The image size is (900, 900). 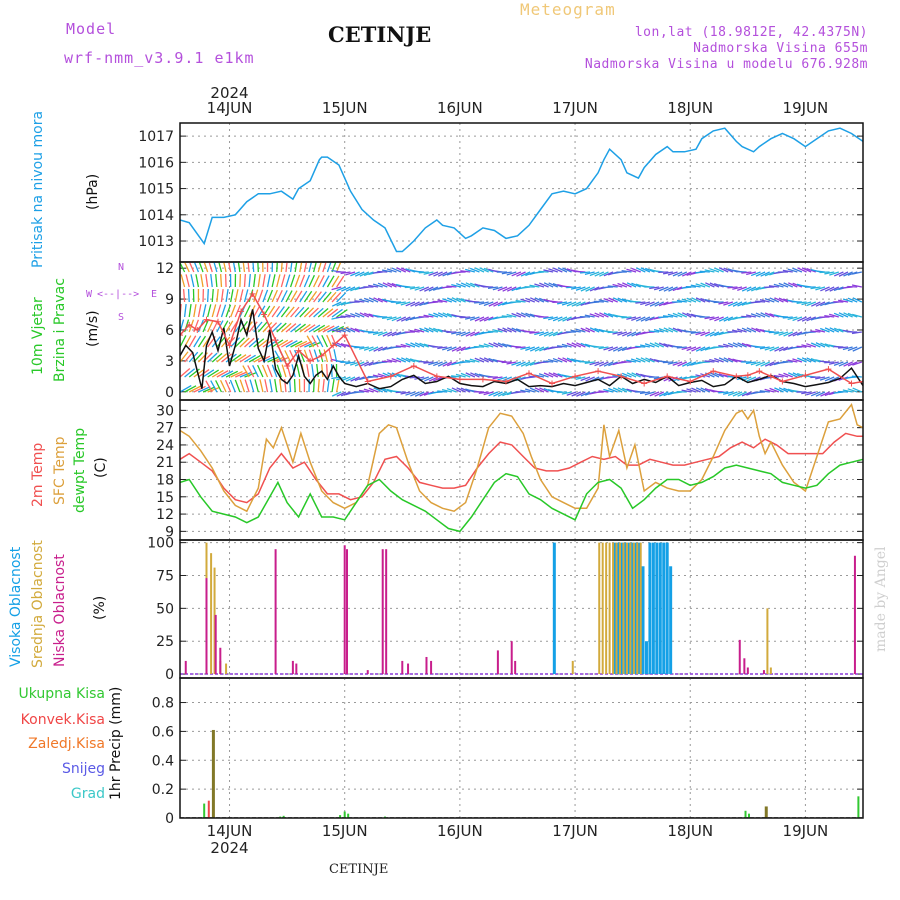 I want to click on model-name: wrf-nmm_v3.9.1 e1km, so click(x=159, y=58).